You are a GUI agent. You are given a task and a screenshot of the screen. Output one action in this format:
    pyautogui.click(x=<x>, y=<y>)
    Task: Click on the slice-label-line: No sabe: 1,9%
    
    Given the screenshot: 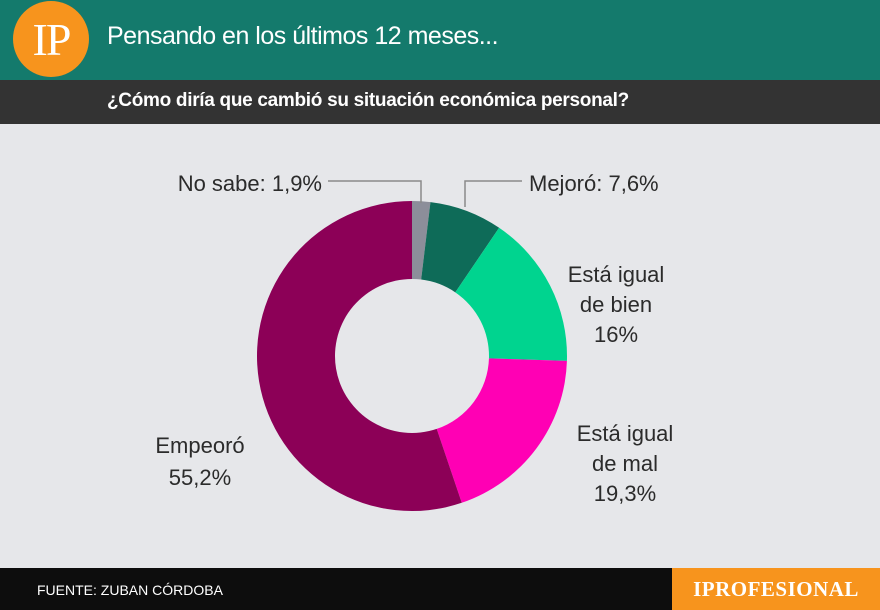 What is the action you would take?
    pyautogui.click(x=250, y=183)
    